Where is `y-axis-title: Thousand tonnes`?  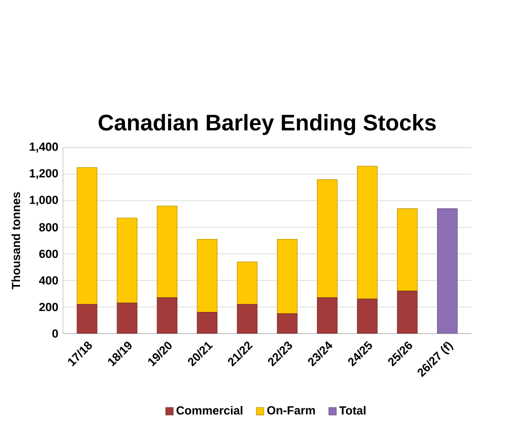 y-axis-title: Thousand tonnes is located at coordinates (16, 241).